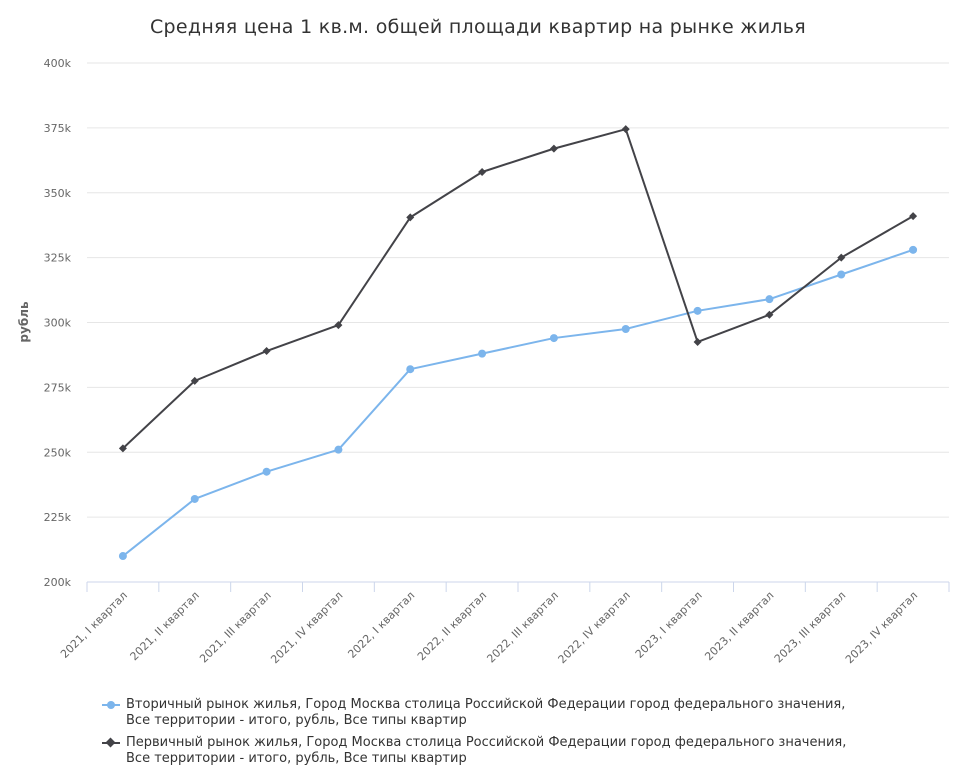 The width and height of the screenshot is (974, 783). What do you see at coordinates (111, 705) in the screenshot?
I see `circle-marker-icon` at bounding box center [111, 705].